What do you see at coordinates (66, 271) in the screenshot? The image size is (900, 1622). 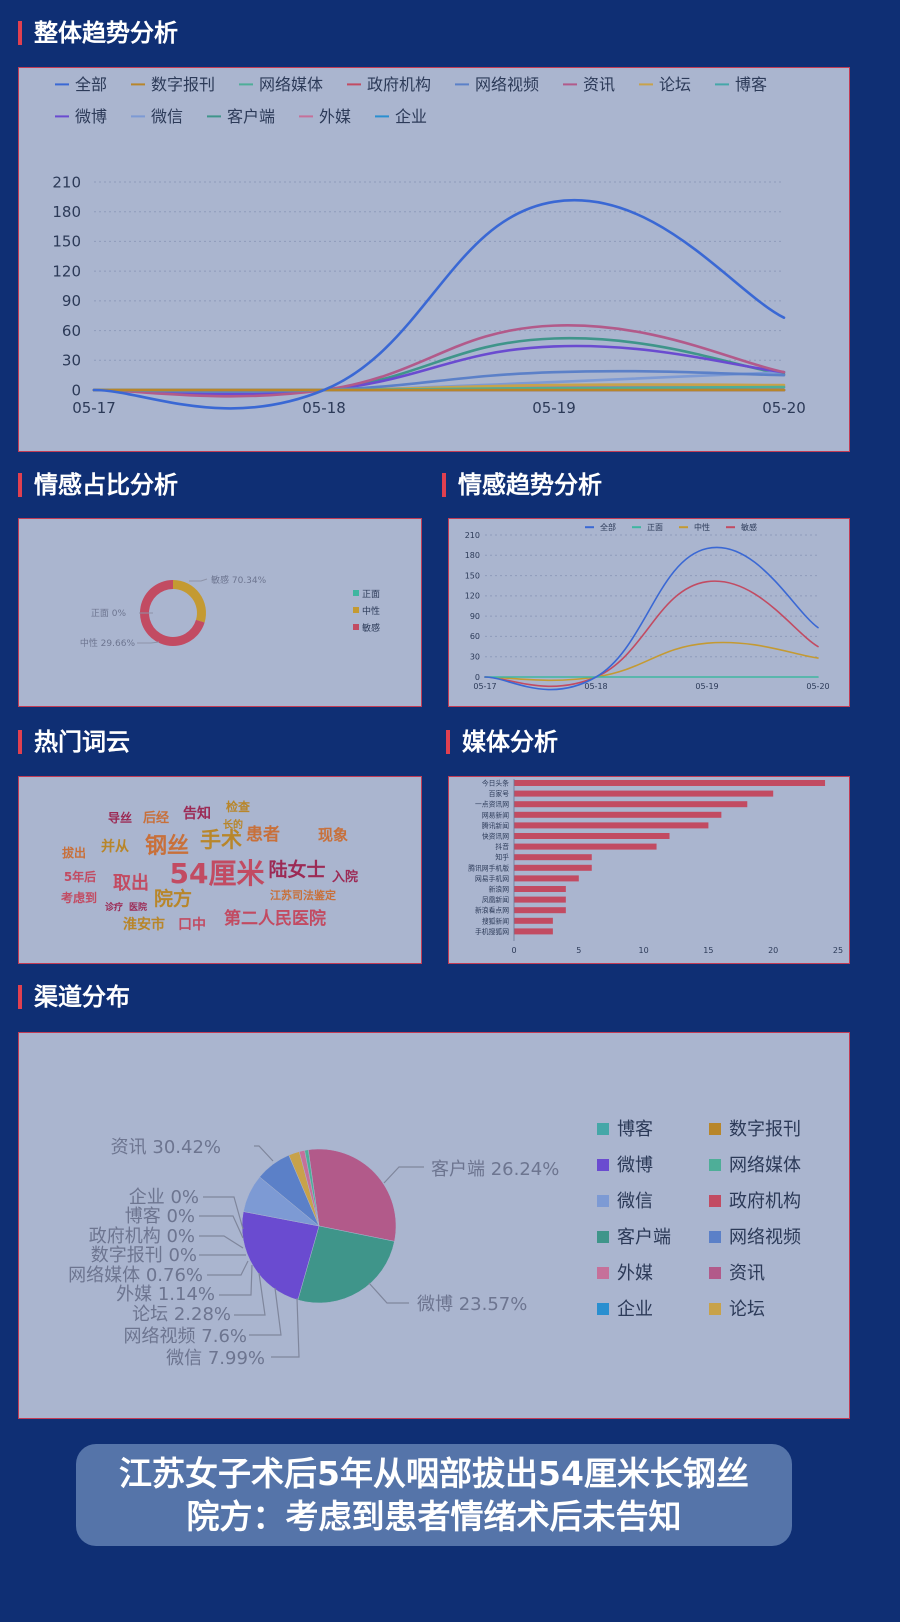 I see `y-tick-label: 120` at bounding box center [66, 271].